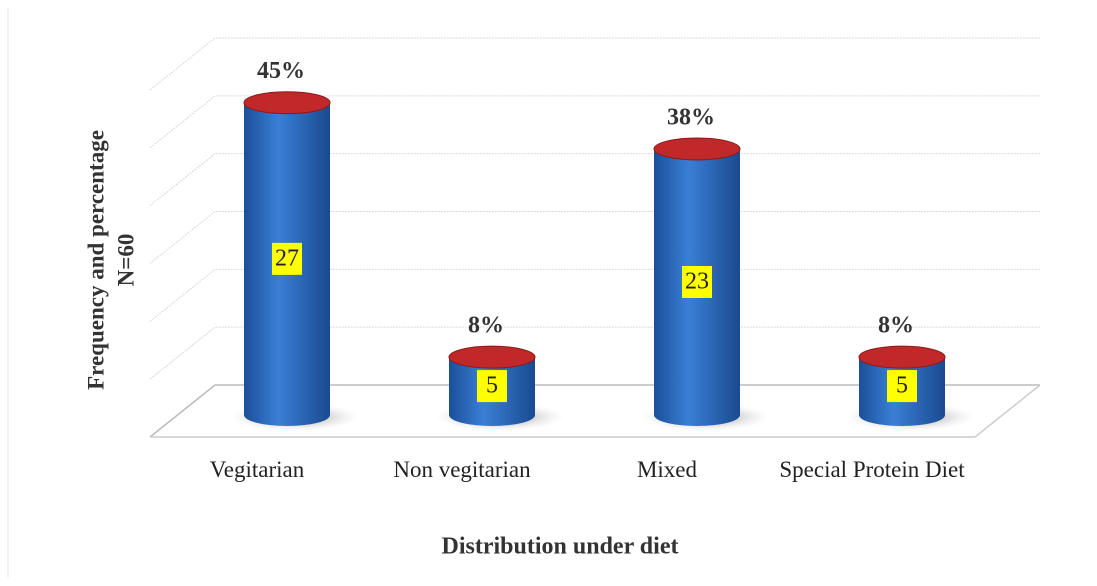  I want to click on y-axis-label: Frequency and percentage N=60, so click(110, 260).